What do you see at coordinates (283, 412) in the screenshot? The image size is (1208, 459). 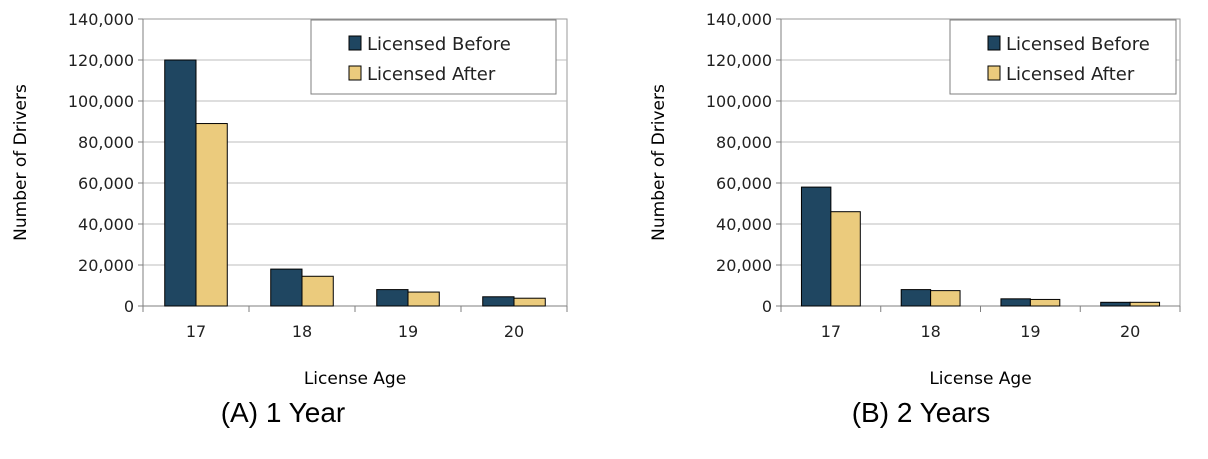 I see `panel-caption: (A) 1 Year` at bounding box center [283, 412].